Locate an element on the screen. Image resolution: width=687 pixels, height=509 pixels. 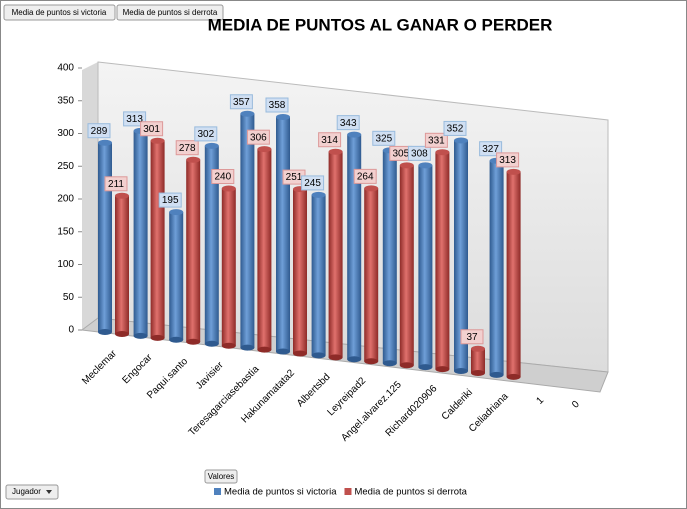
data-label: 343 is located at coordinates (348, 123).